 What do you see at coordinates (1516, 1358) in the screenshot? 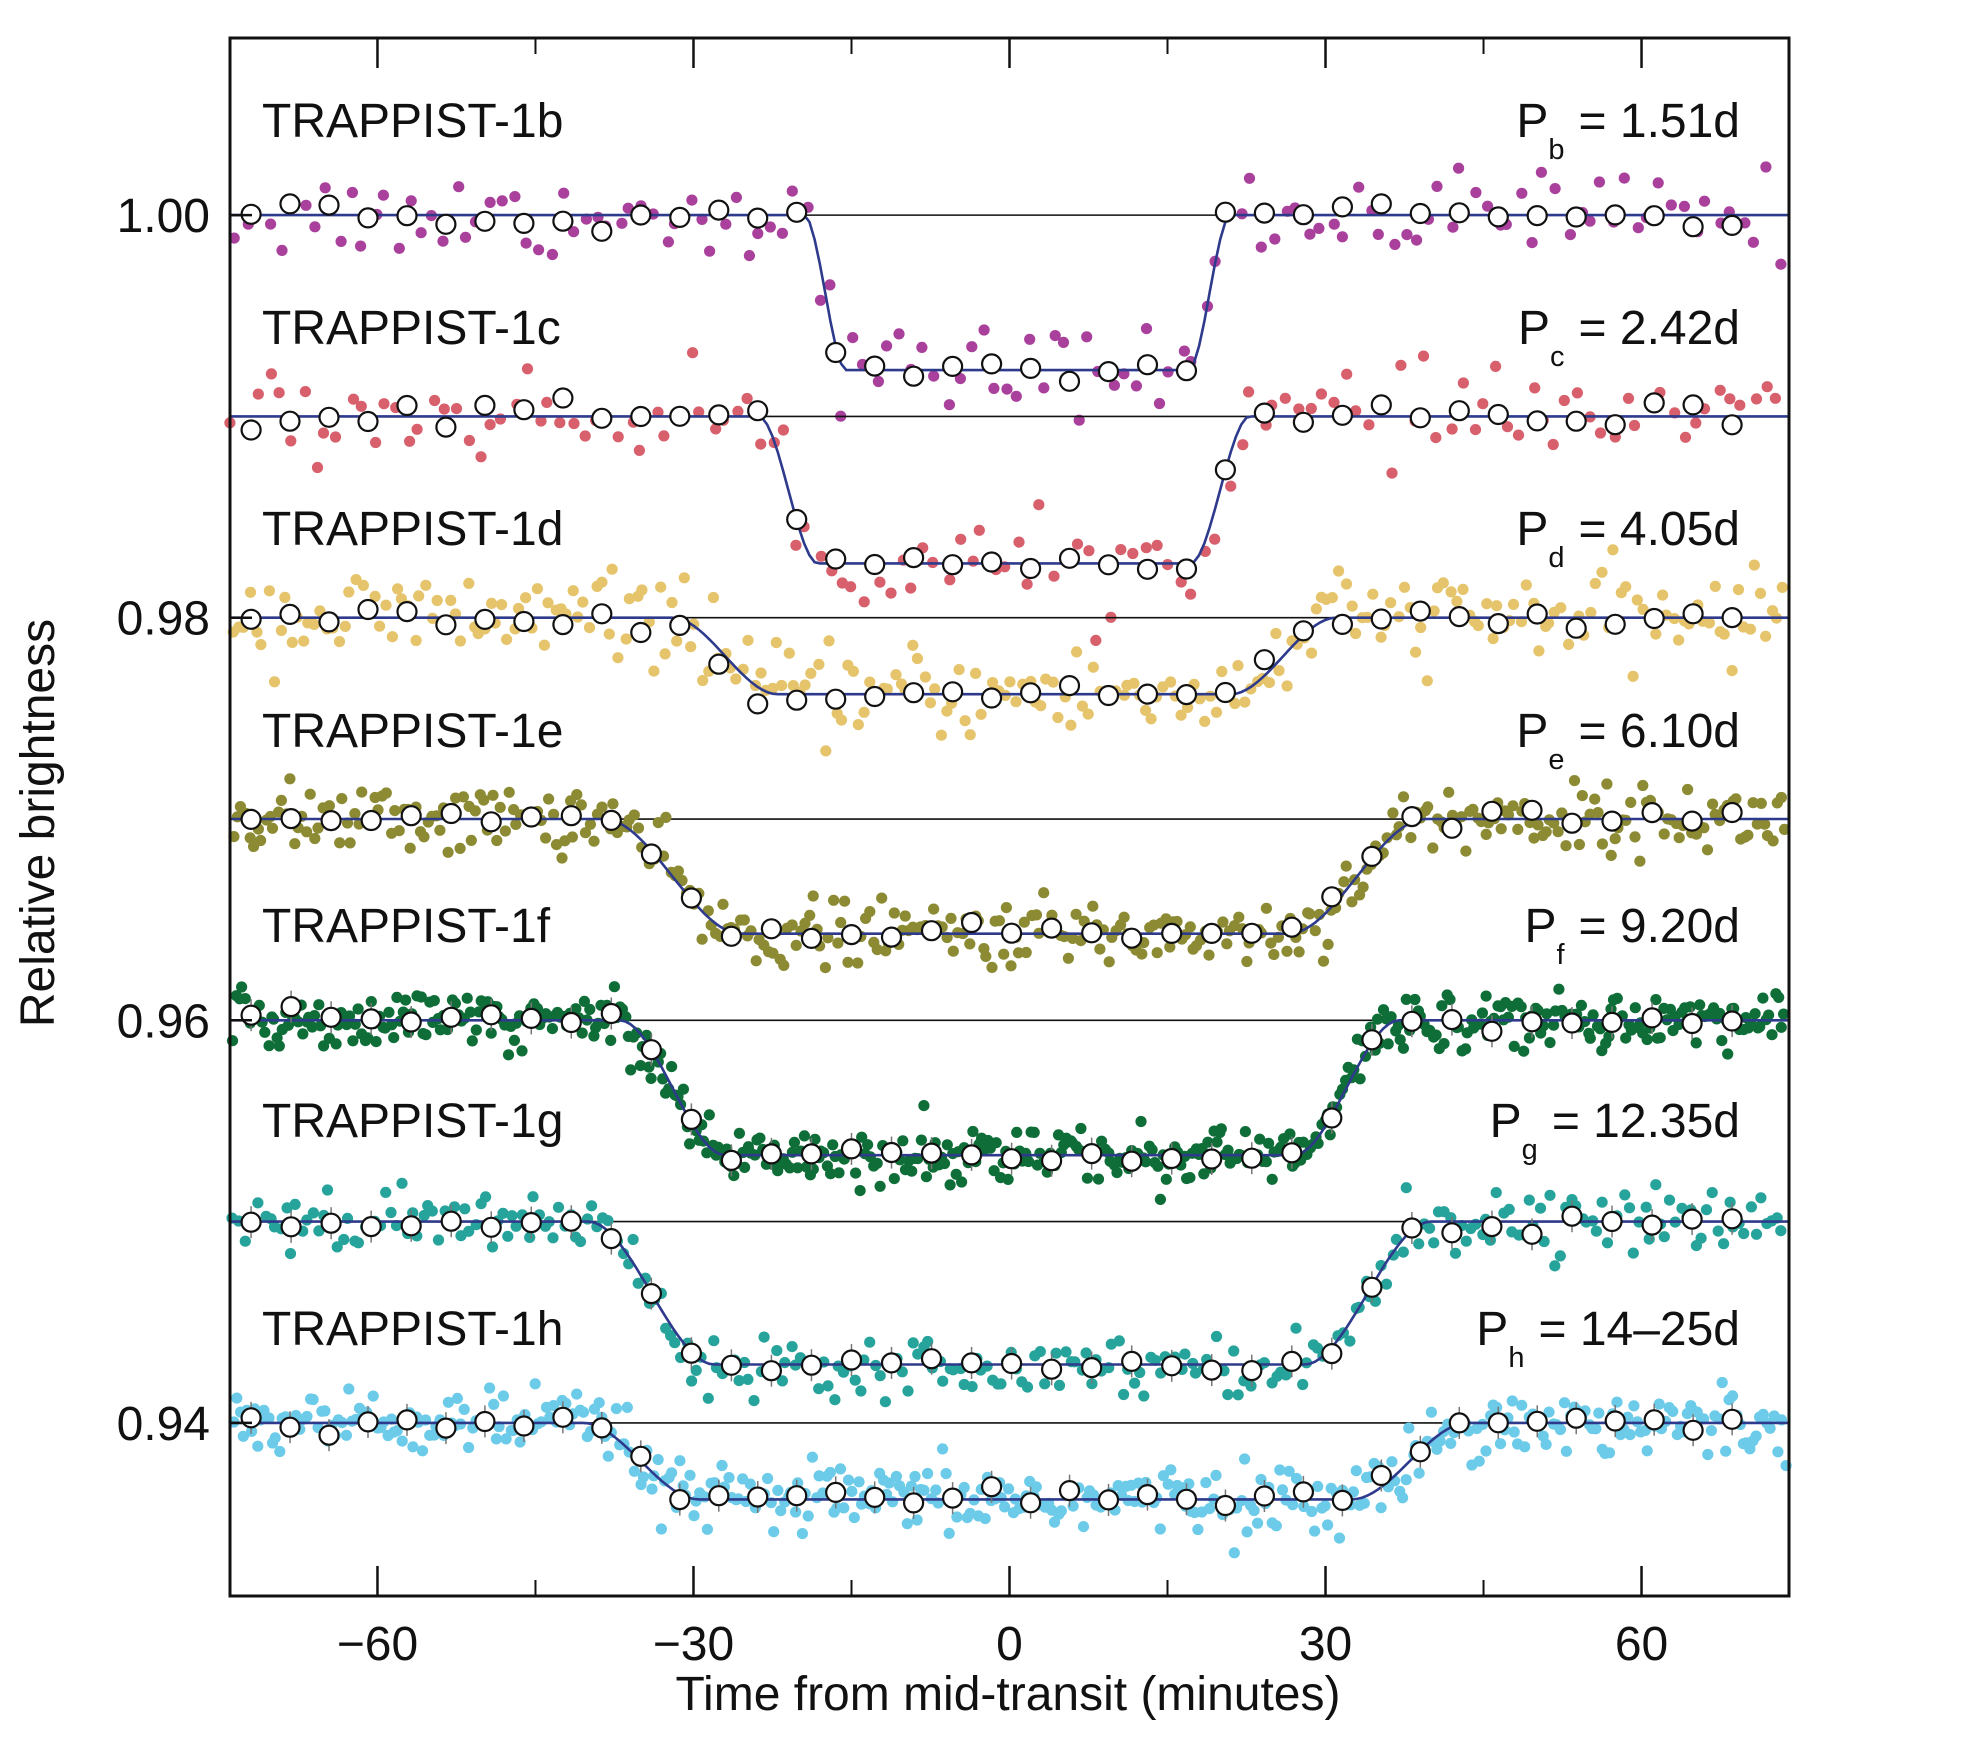
I see `period-subscript: h` at bounding box center [1516, 1358].